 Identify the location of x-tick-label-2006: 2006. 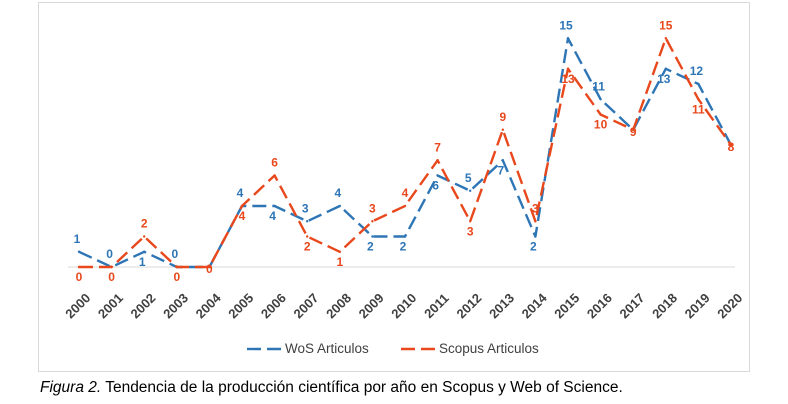
(273, 305).